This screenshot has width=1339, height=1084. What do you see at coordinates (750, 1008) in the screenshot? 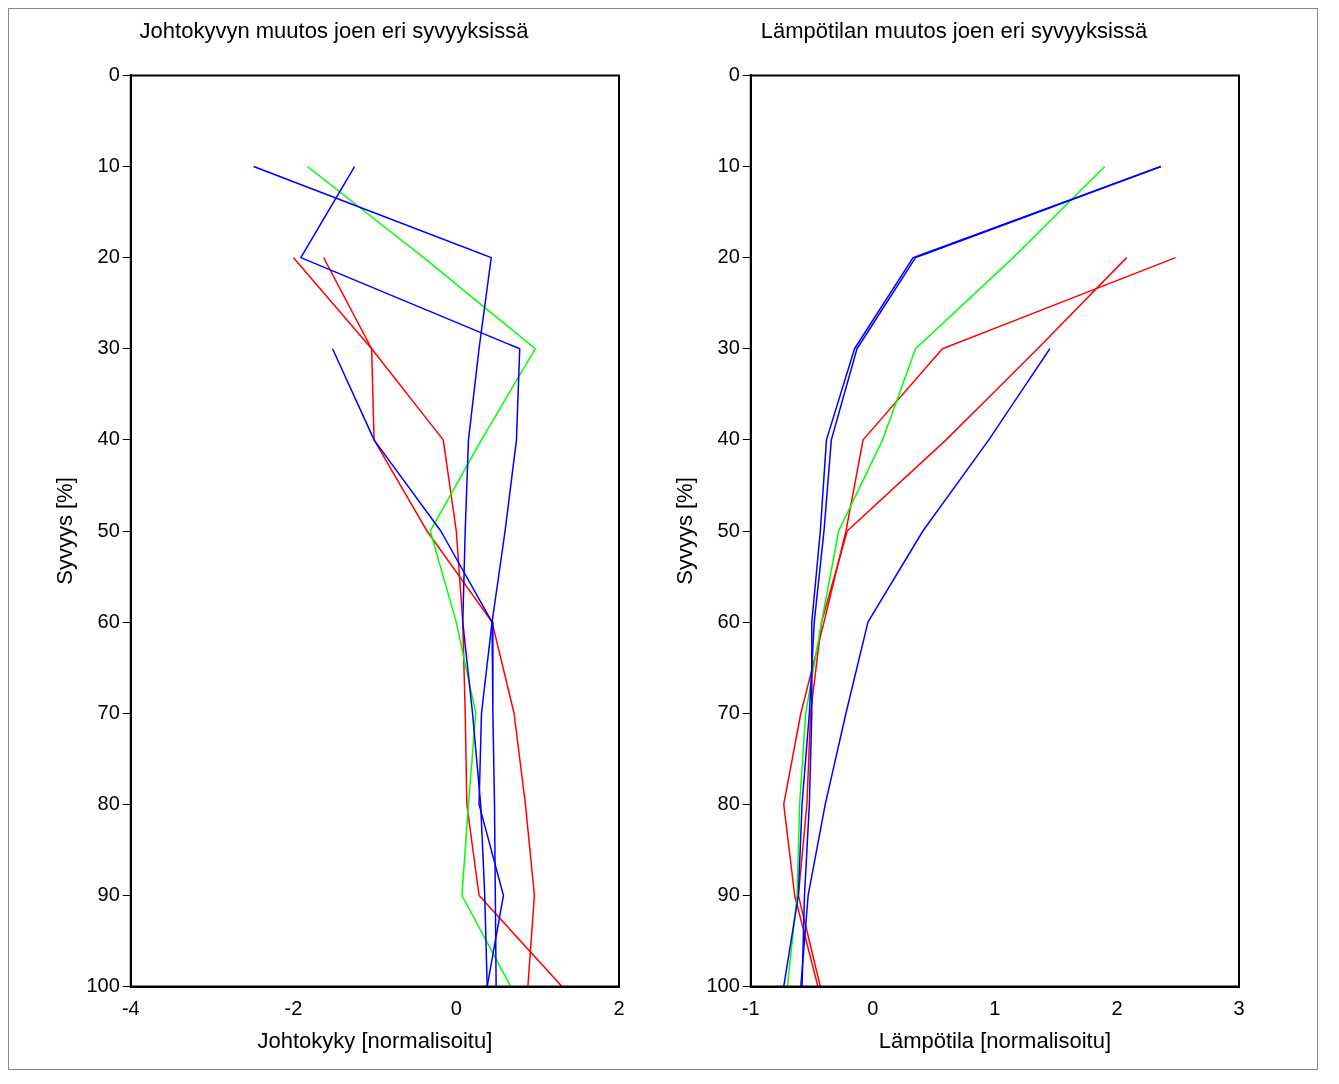
I see `x-tick-label: -1` at bounding box center [750, 1008].